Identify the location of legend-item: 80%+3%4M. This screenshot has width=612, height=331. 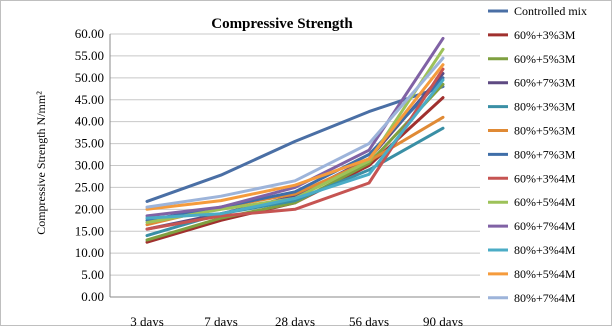
(532, 250).